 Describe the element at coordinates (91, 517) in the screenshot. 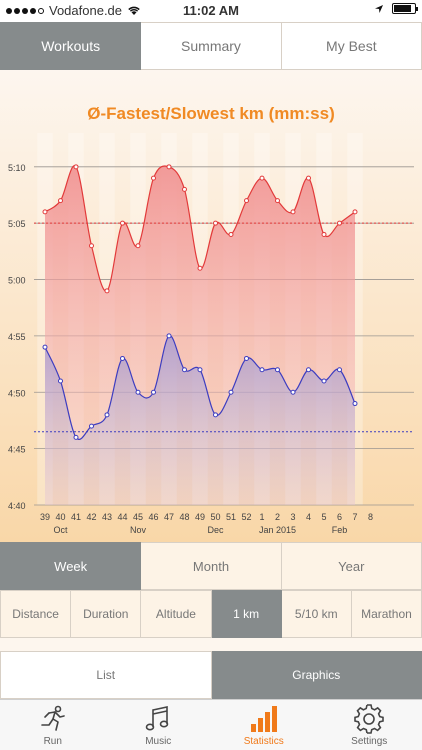

I see `x-tick-label: 42` at that location.